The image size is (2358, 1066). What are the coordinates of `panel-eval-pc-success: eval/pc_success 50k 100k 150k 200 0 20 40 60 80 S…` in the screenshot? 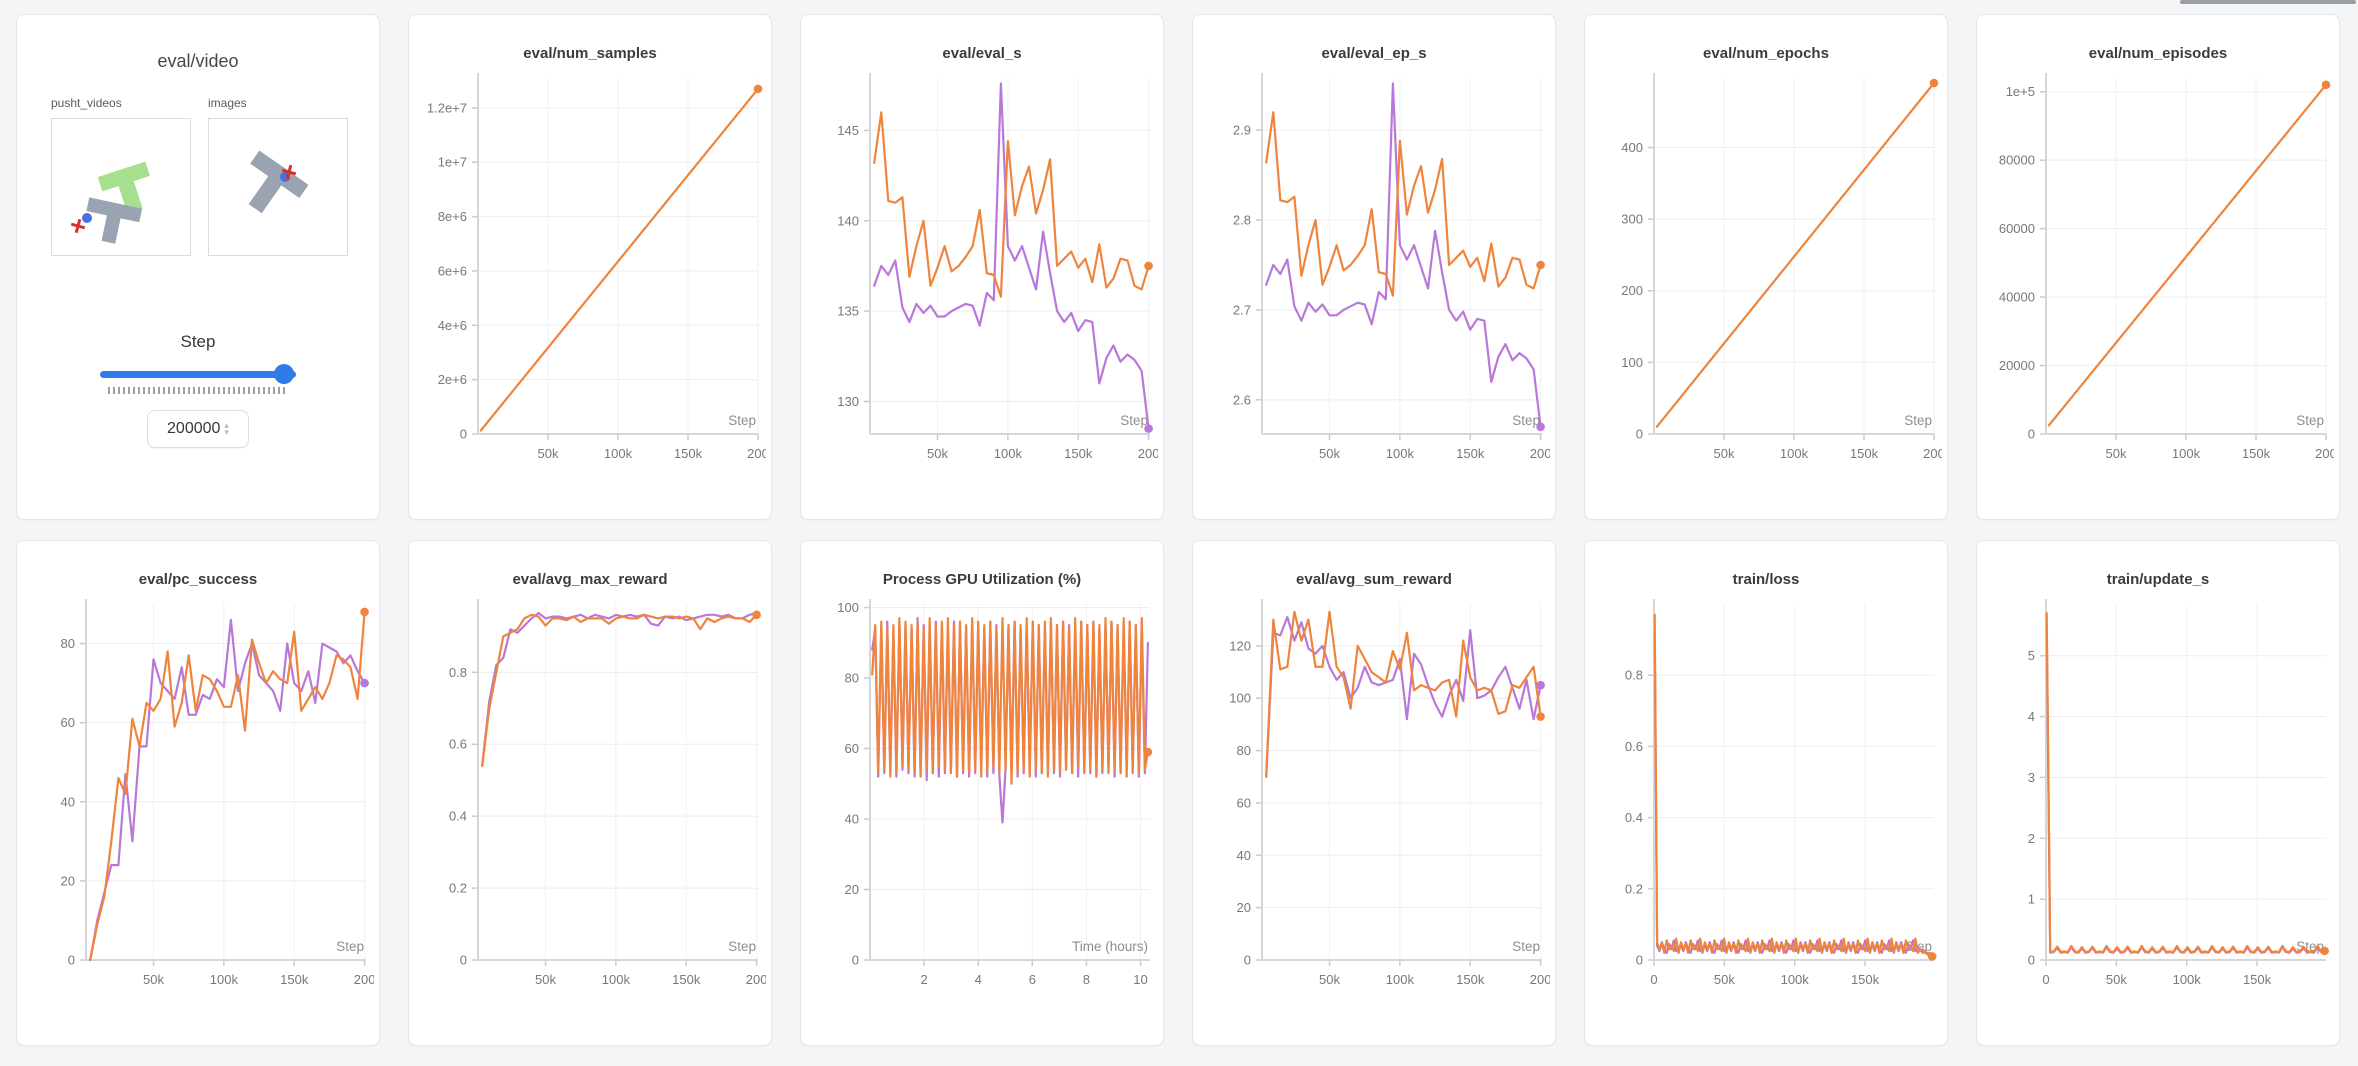 It's located at (198, 793).